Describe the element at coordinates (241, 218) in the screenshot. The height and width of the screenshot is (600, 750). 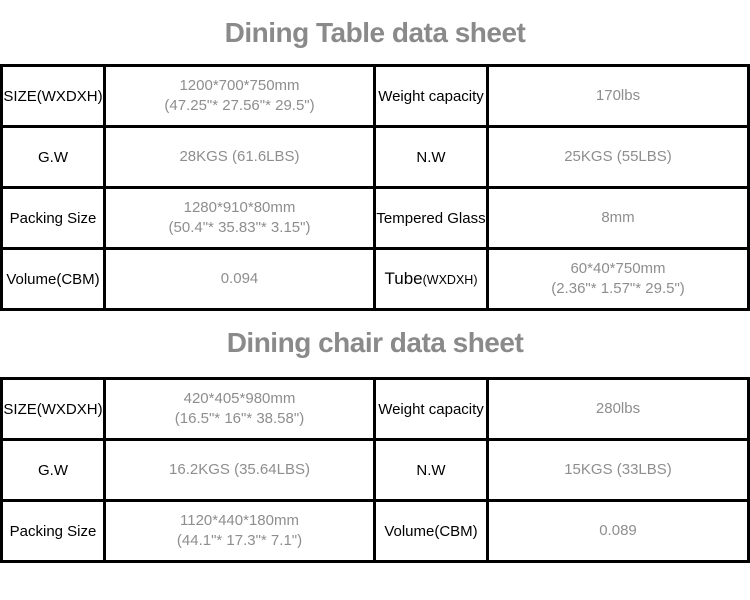
I see `packing-size-value-cell: 1280*910*80mm (50.4"* 35.83"* 3.15")` at that location.